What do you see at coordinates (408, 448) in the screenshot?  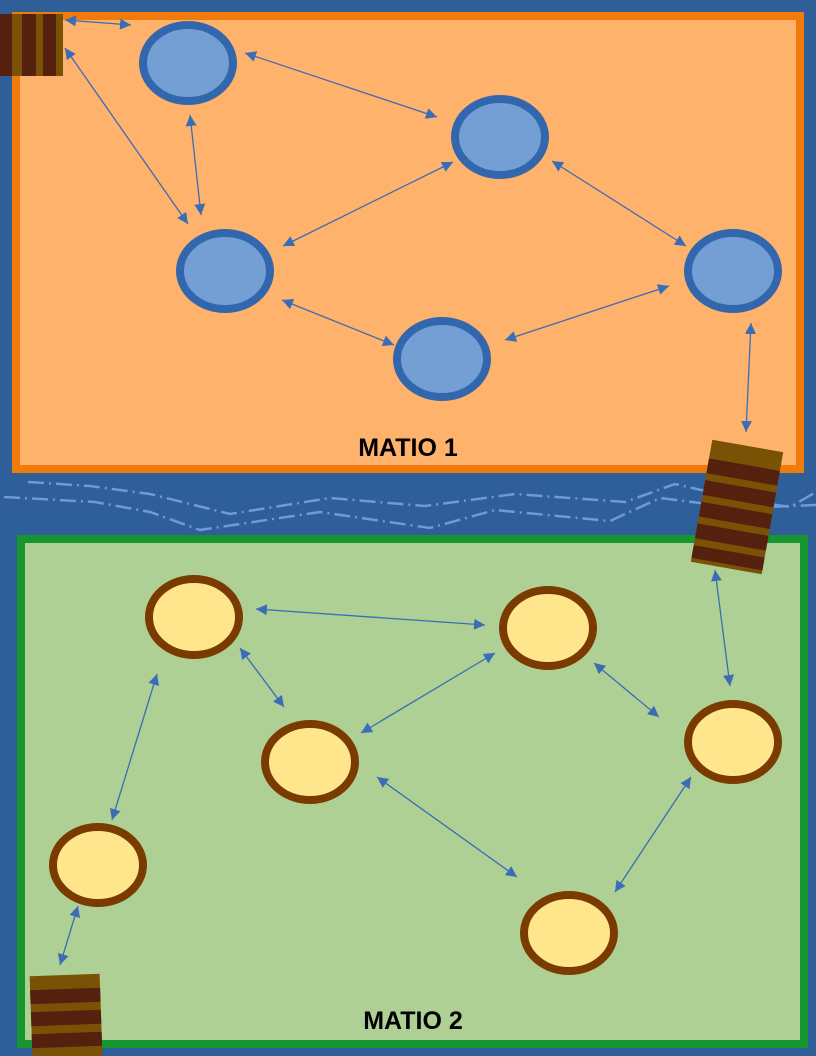 I see `zone-label-matio-1: MATIO 1` at bounding box center [408, 448].